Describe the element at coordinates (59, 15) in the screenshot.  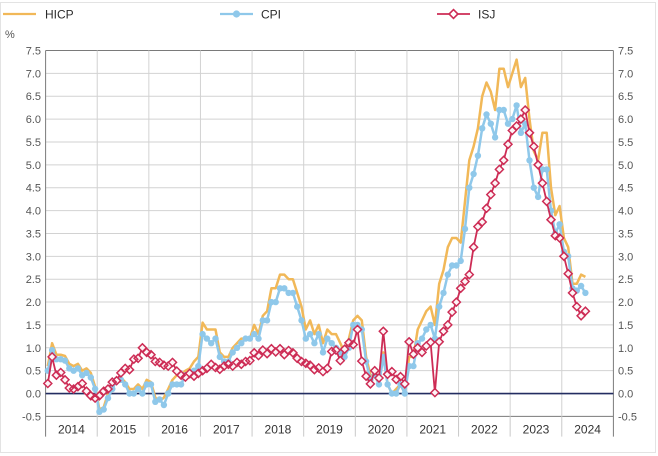
I see `svg-text: HICP` at that location.